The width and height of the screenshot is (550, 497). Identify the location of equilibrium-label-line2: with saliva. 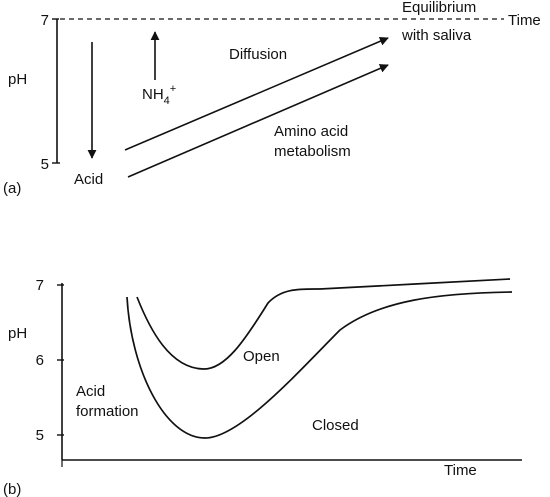
(436, 35).